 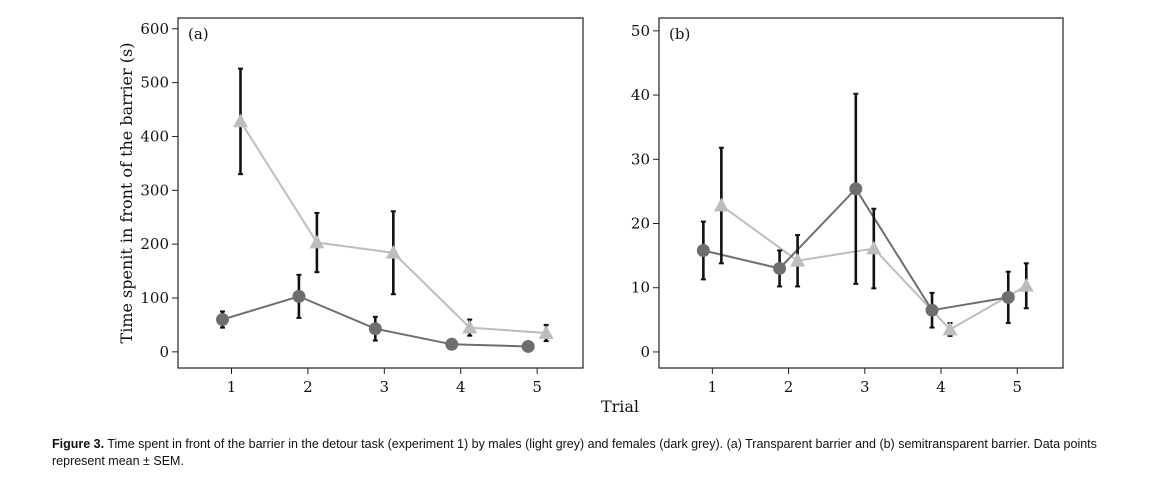 I want to click on y-tick-label: 600, so click(x=154, y=29).